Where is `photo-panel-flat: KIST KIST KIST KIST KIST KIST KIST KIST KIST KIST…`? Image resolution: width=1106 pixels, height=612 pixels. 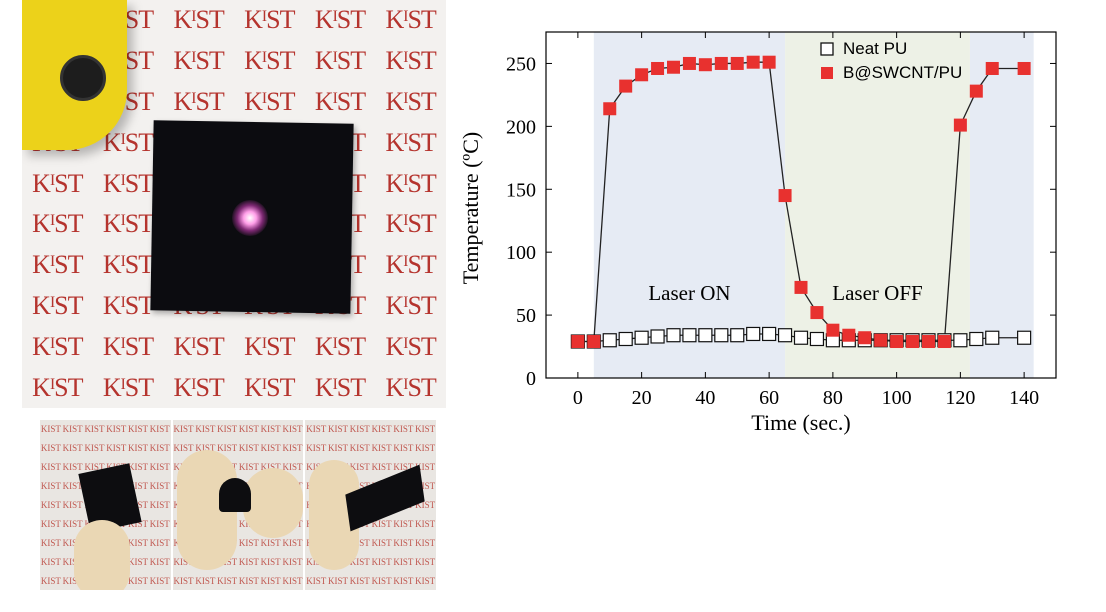 photo-panel-flat: KIST KIST KIST KIST KIST KIST KIST KIST KIST KIST… is located at coordinates (105, 505).